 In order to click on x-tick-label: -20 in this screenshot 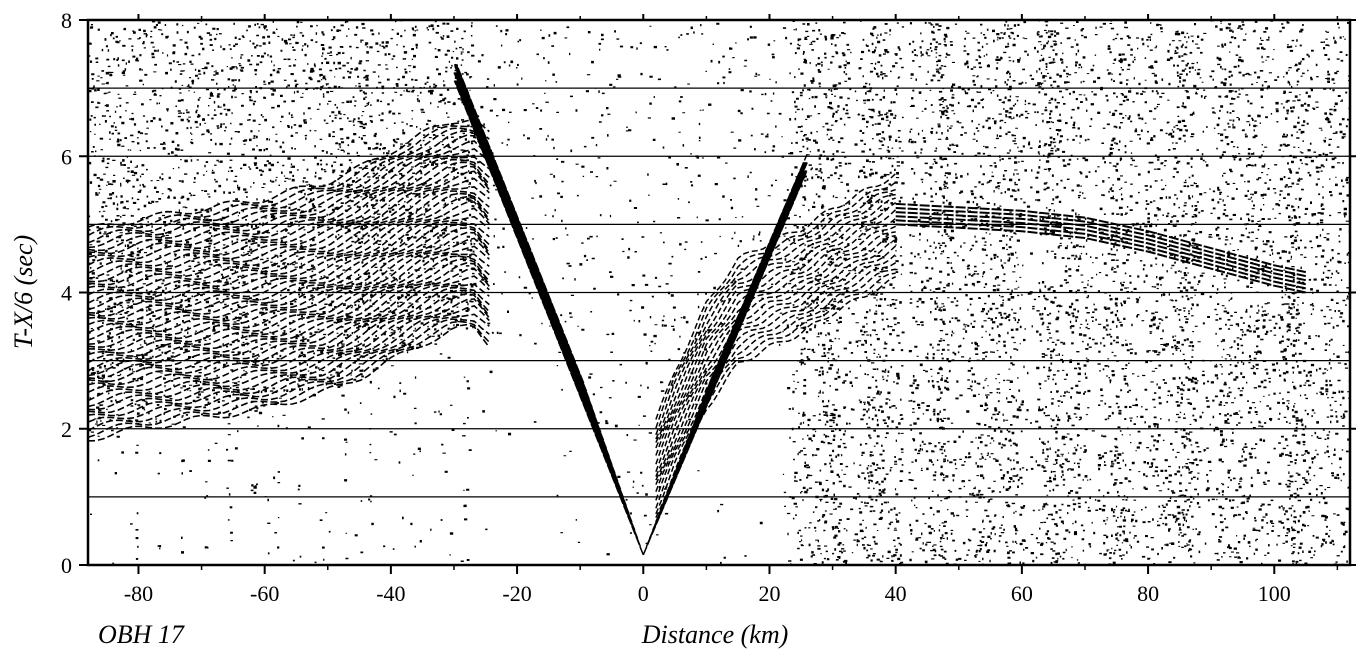, I will do `click(516, 593)`.